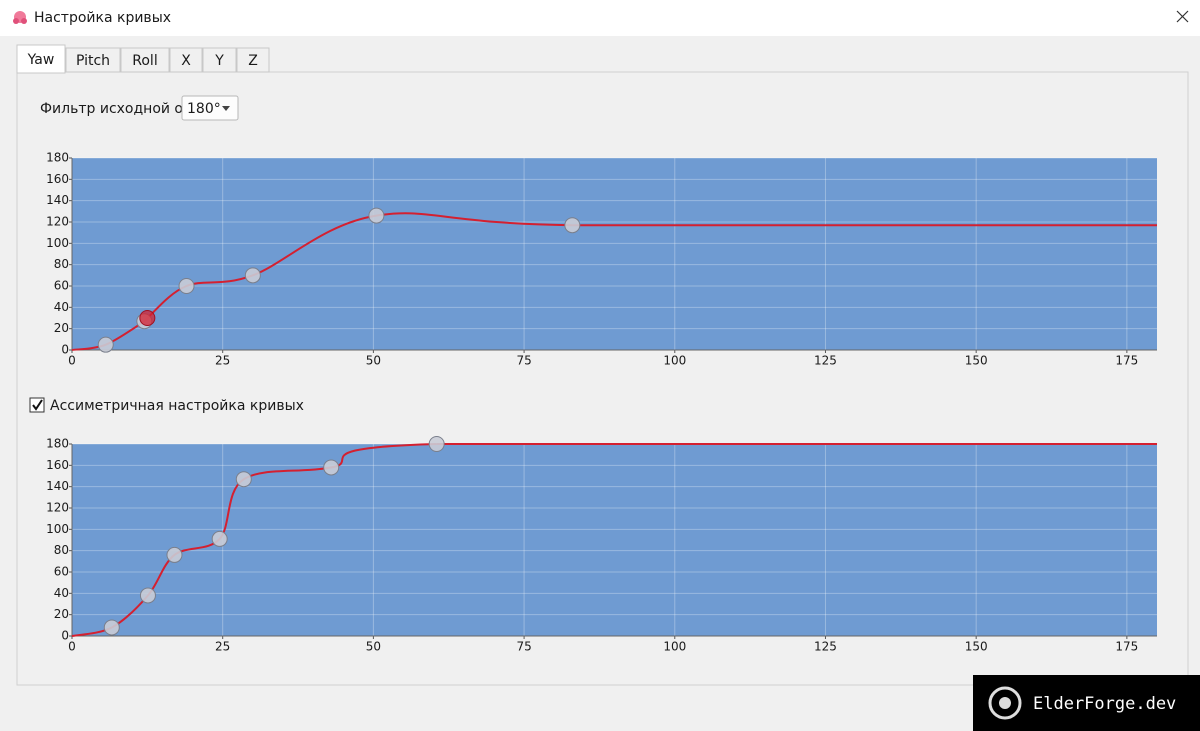 The width and height of the screenshot is (1200, 731). What do you see at coordinates (204, 109) in the screenshot?
I see `dropdown-value: 180°` at bounding box center [204, 109].